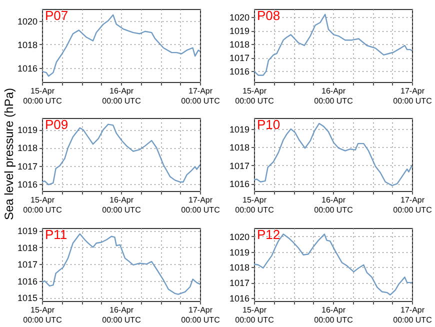 The image size is (435, 327). What do you see at coordinates (268, 15) in the screenshot?
I see `chart-title: P08` at bounding box center [268, 15].